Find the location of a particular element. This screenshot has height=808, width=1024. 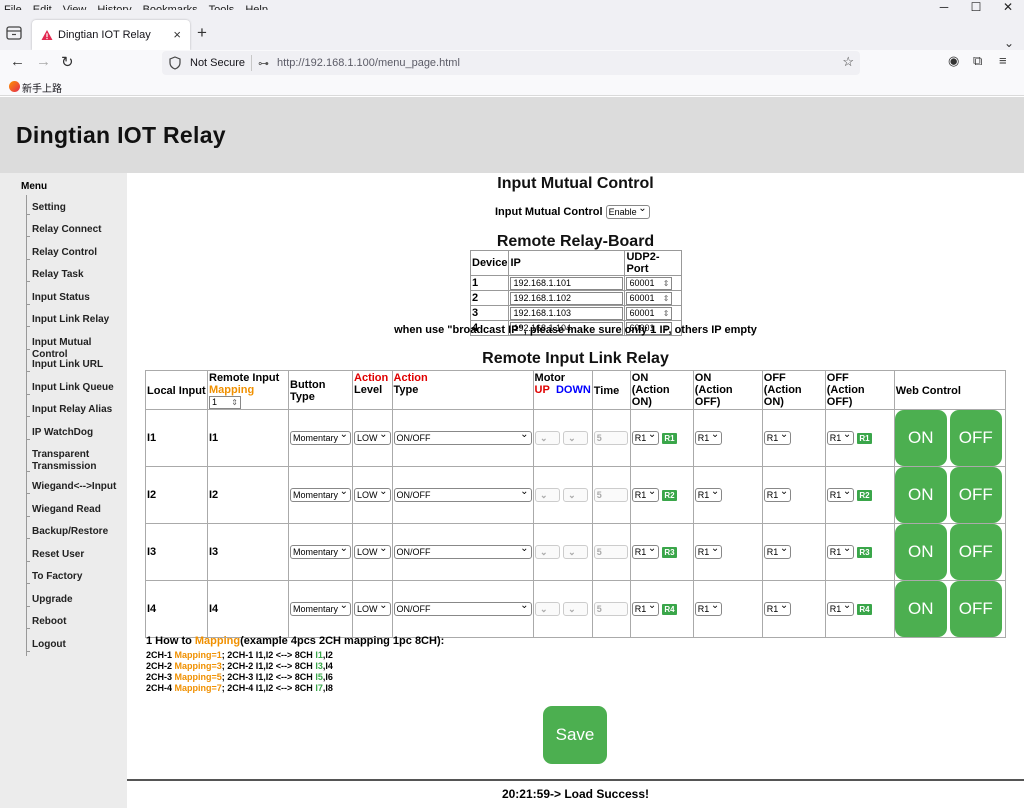

shield-icon is located at coordinates (175, 63).